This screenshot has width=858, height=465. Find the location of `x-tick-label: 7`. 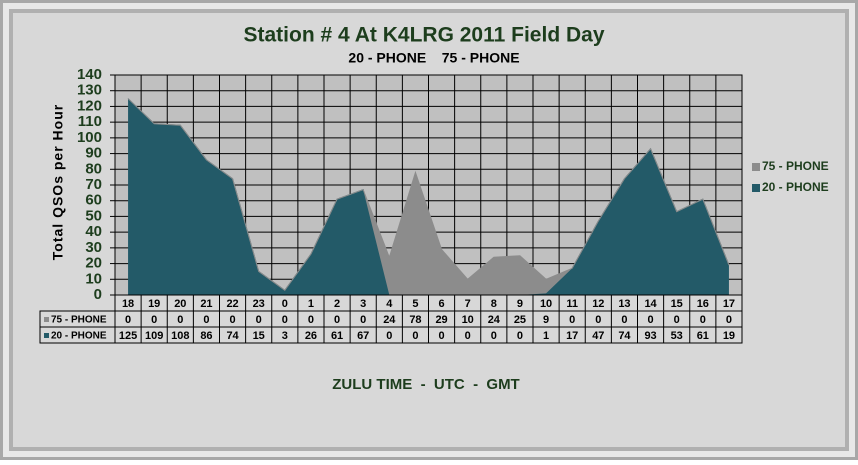

x-tick-label: 7 is located at coordinates (468, 304).